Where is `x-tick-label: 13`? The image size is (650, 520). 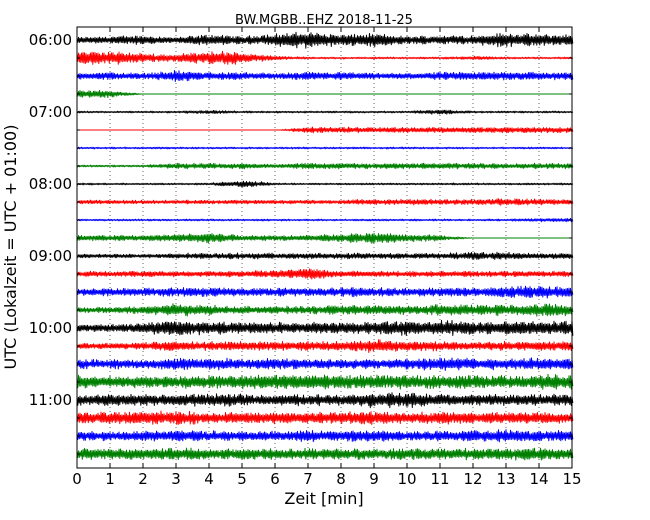
x-tick-label: 13 is located at coordinates (505, 479).